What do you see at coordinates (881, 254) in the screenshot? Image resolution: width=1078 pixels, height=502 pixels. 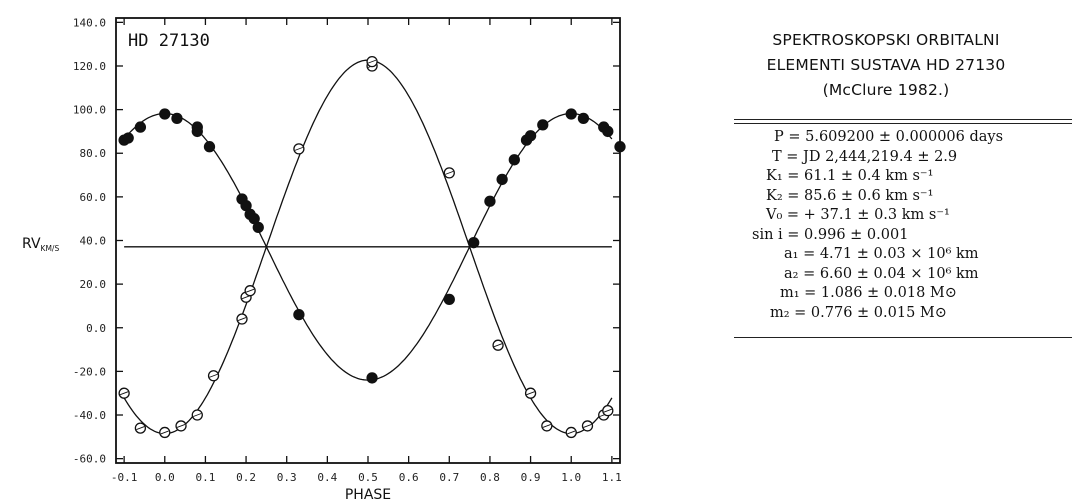 I see `element-a1: a₁ = 4.71 ± 0.03 × 10⁶ km` at bounding box center [881, 254].